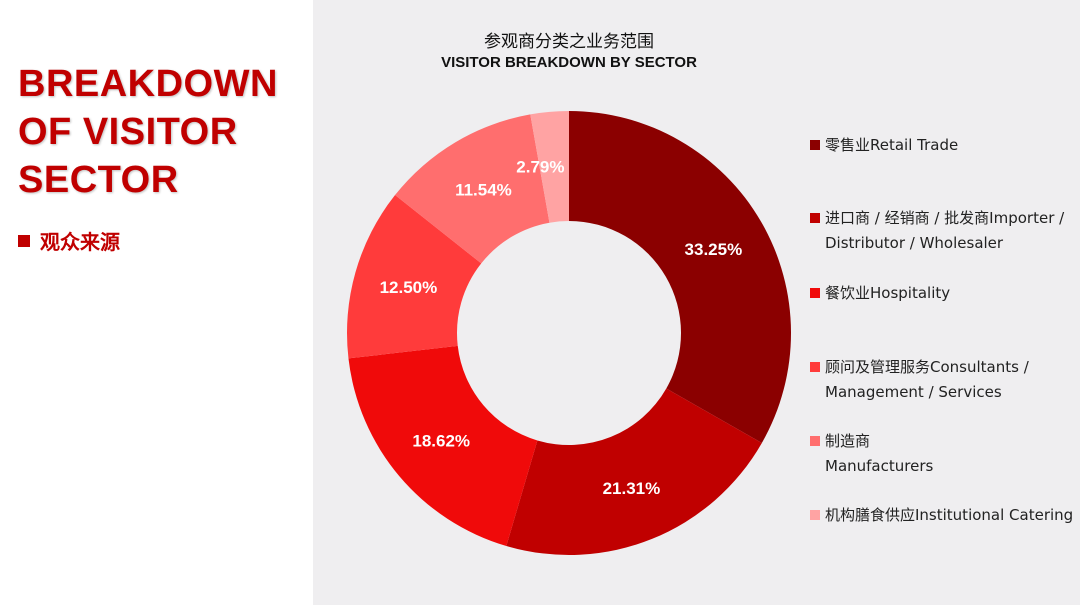  What do you see at coordinates (441, 441) in the screenshot?
I see `data-label: 18.62%` at bounding box center [441, 441].